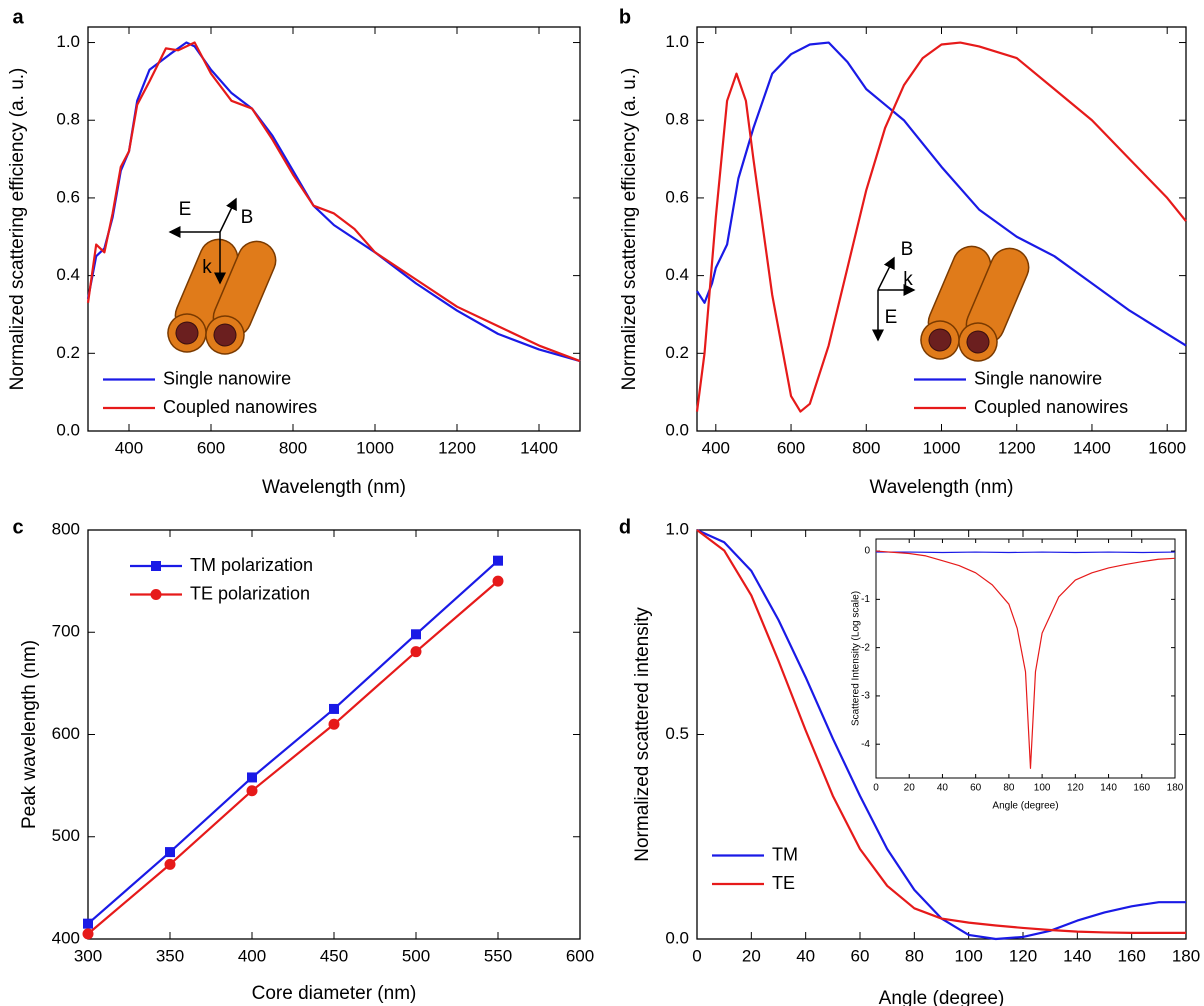 The height and width of the screenshot is (1006, 1204). What do you see at coordinates (66, 528) in the screenshot?
I see `y-tick-label: 800` at bounding box center [66, 528].